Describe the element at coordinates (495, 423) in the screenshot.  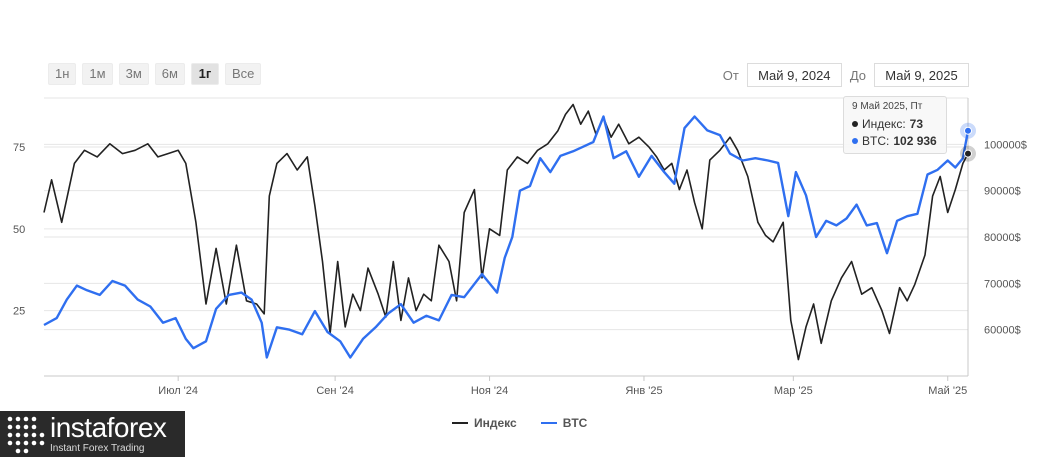
I see `legend-index-label: Индекс` at that location.